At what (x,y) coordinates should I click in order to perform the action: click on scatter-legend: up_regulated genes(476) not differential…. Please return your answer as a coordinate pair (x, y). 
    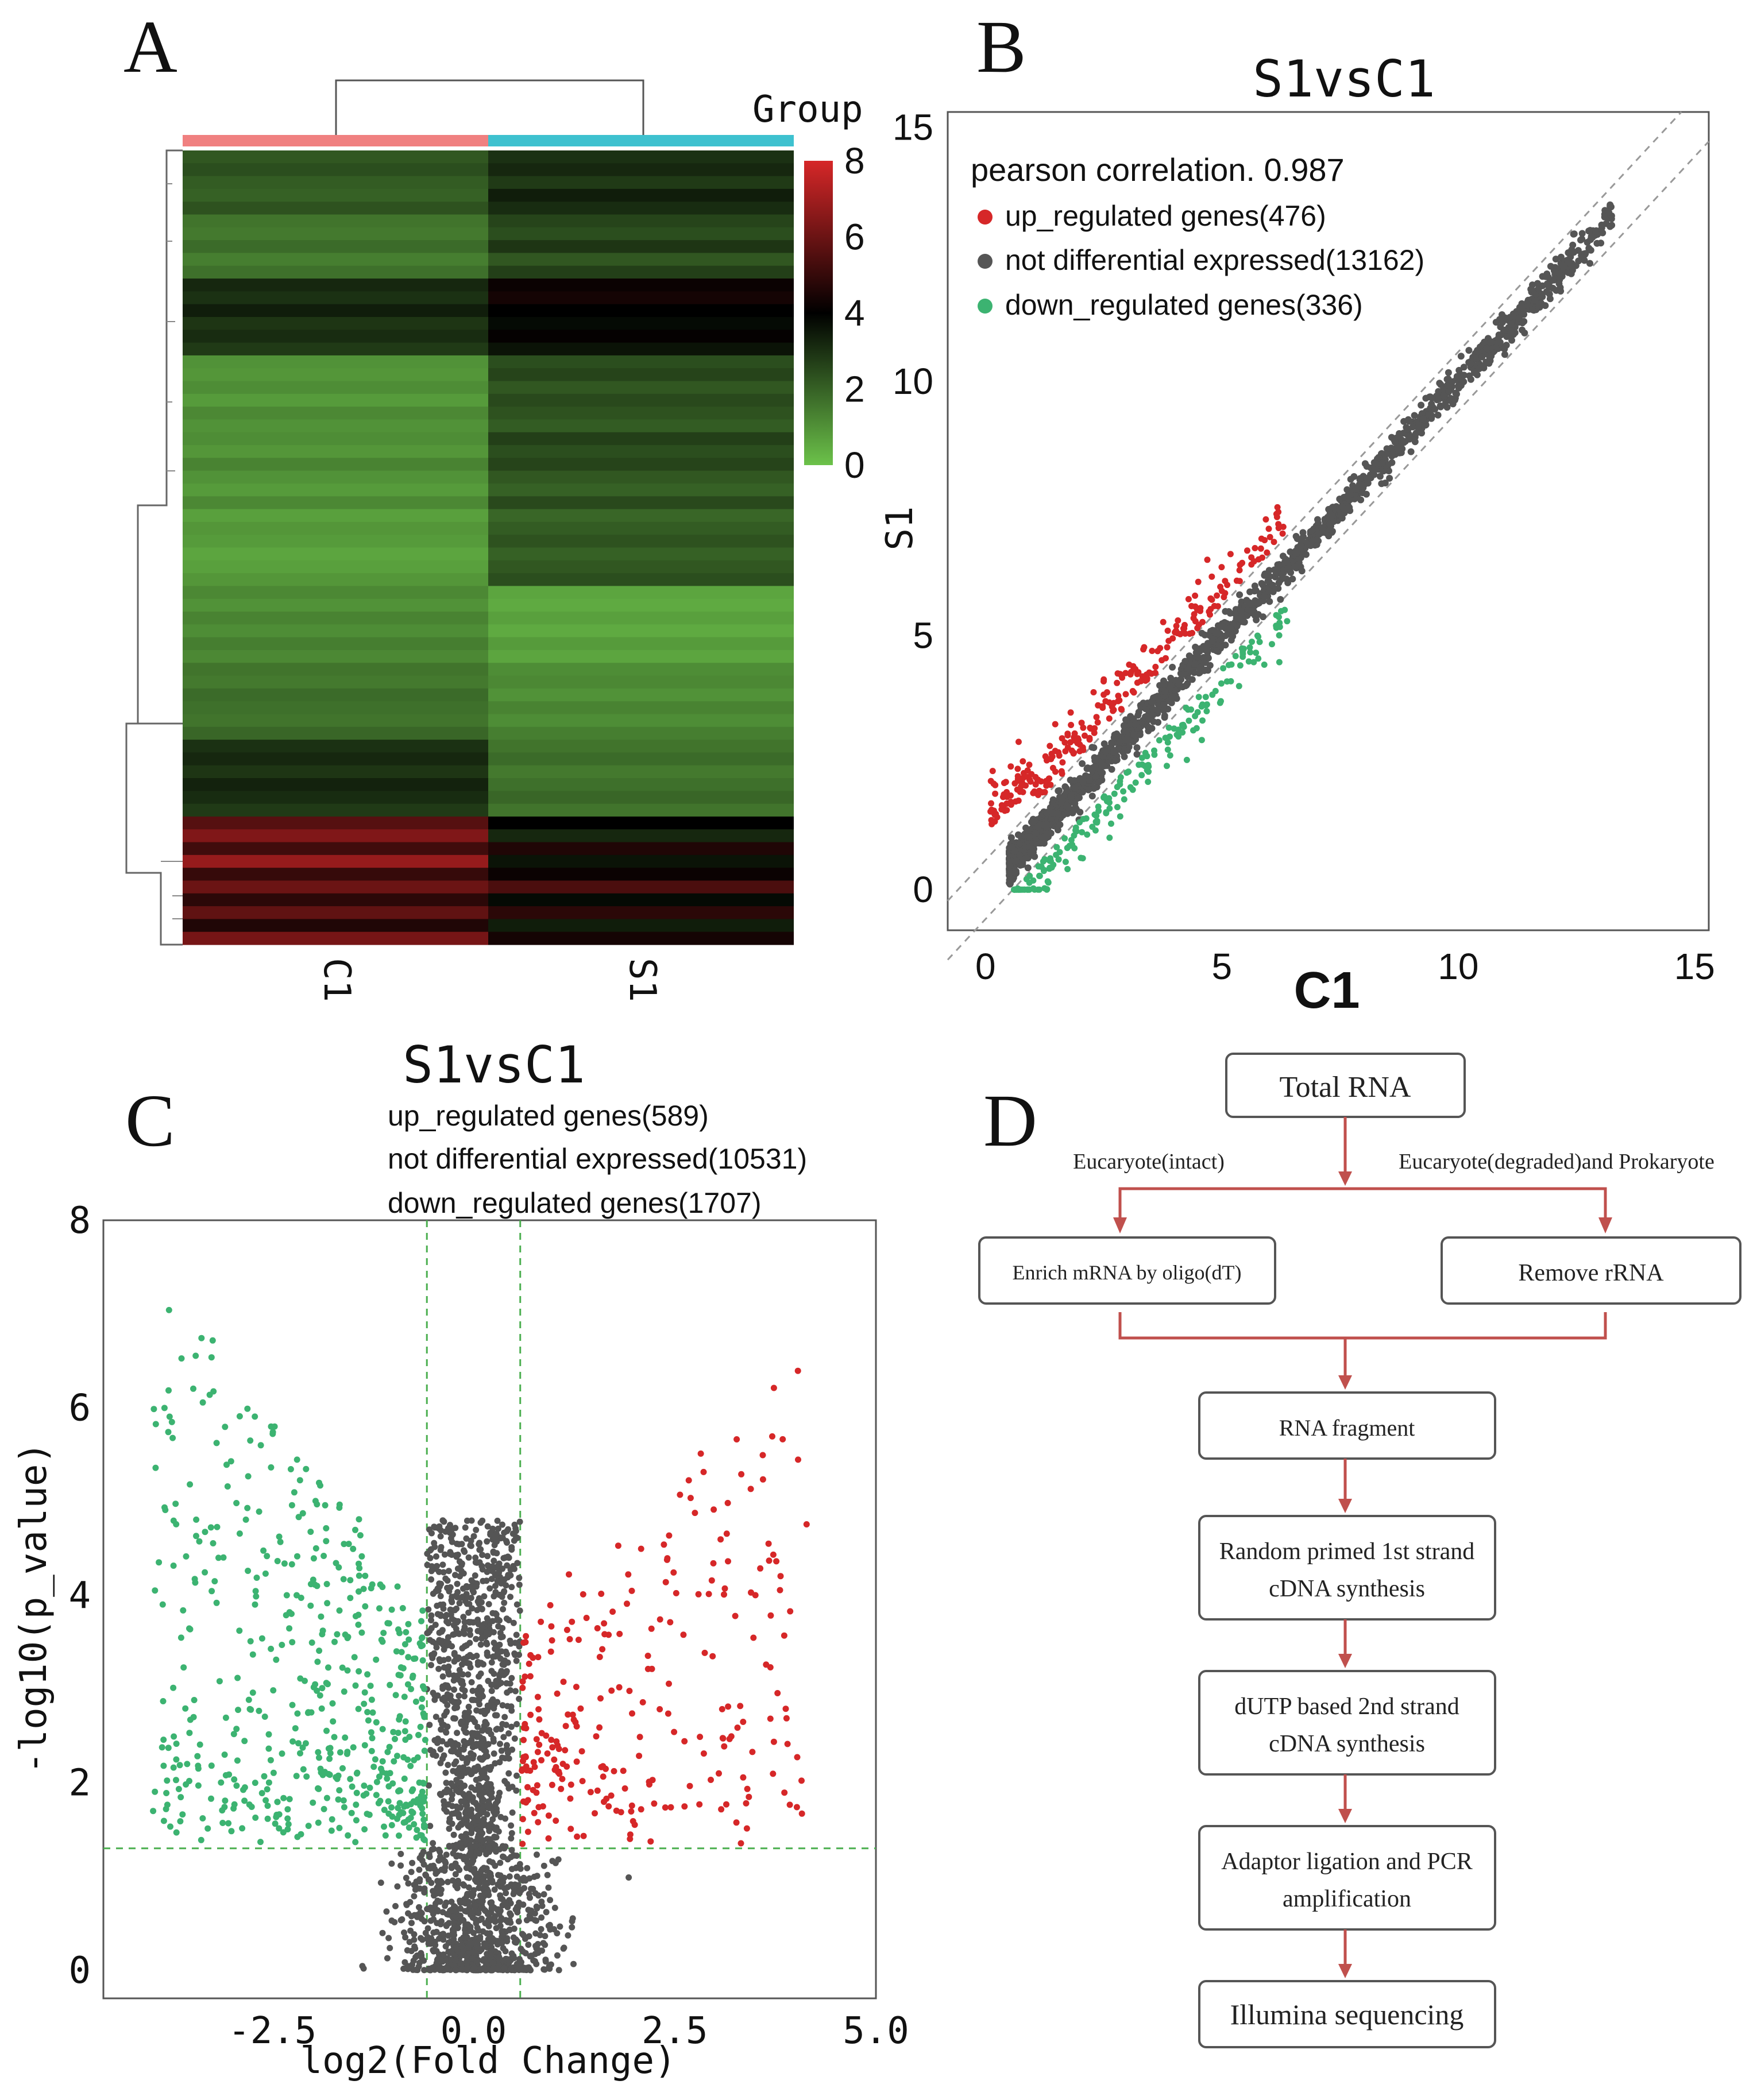
    Looking at the image, I should click on (1201, 260).